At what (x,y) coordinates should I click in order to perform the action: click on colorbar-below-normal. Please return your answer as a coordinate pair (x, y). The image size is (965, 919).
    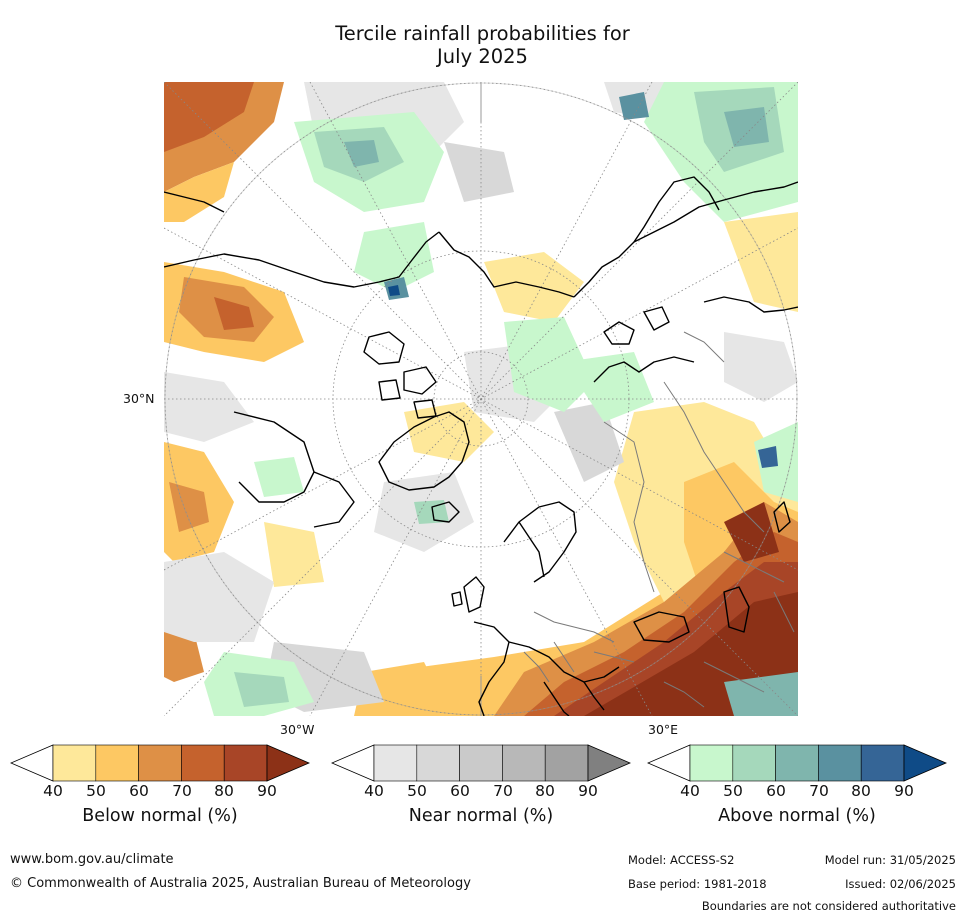
    Looking at the image, I should click on (160, 763).